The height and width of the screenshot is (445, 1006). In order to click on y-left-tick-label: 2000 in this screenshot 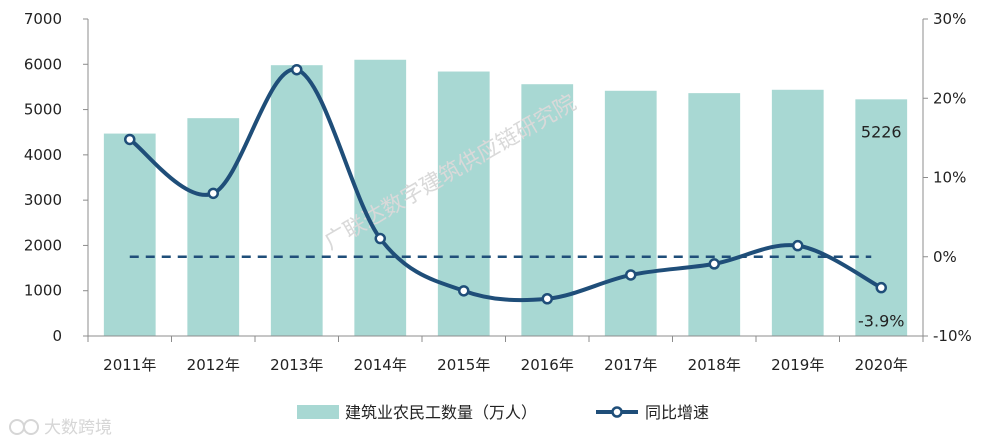, I will do `click(43, 245)`.